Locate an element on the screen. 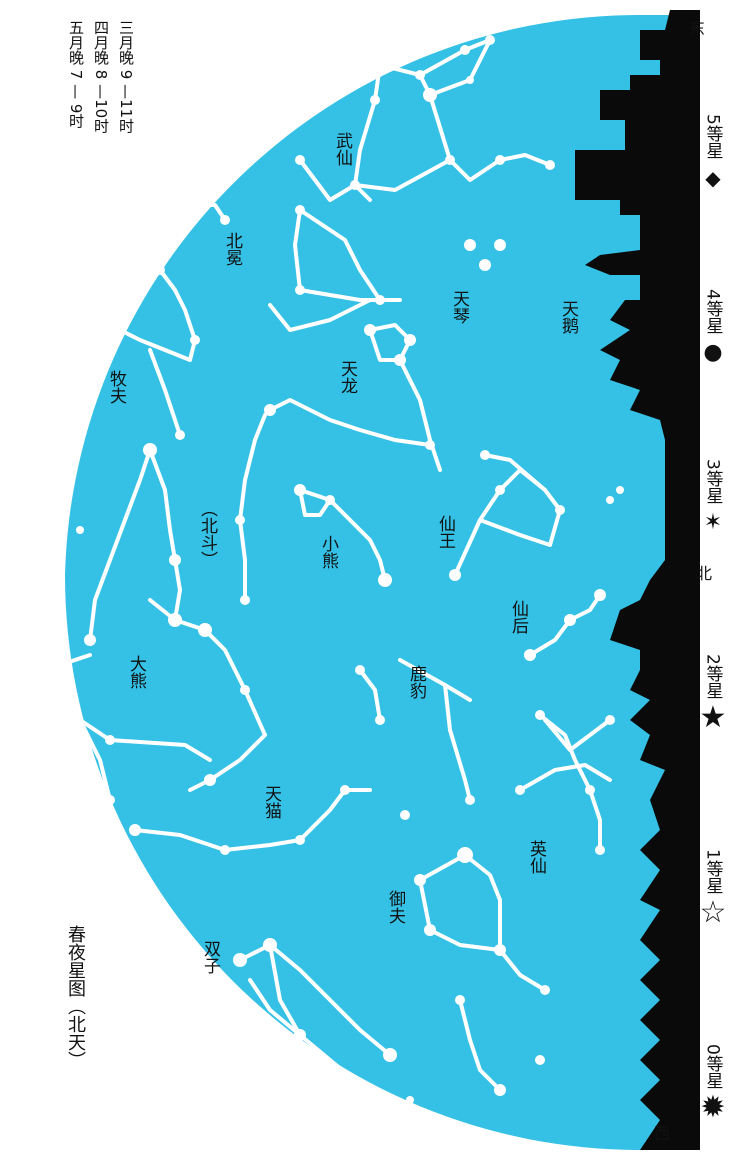  label-daxiong: 大熊 is located at coordinates (136, 672).